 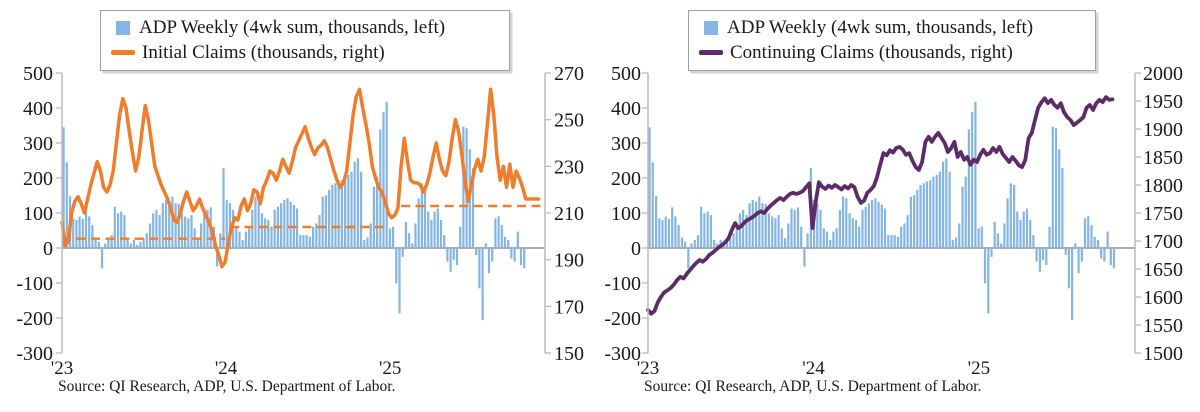 What do you see at coordinates (569, 214) in the screenshot?
I see `svg-text: 210` at bounding box center [569, 214].